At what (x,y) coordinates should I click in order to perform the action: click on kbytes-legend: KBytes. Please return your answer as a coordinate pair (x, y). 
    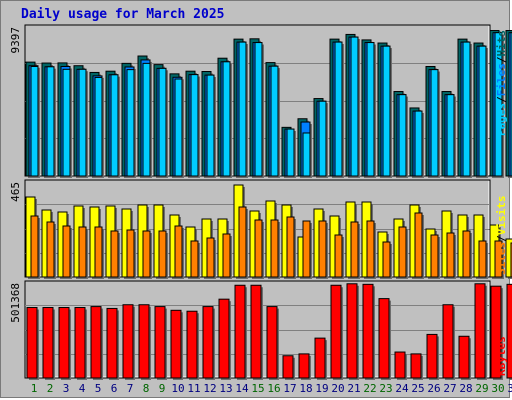
    Looking at the image, I should click on (501, 356).